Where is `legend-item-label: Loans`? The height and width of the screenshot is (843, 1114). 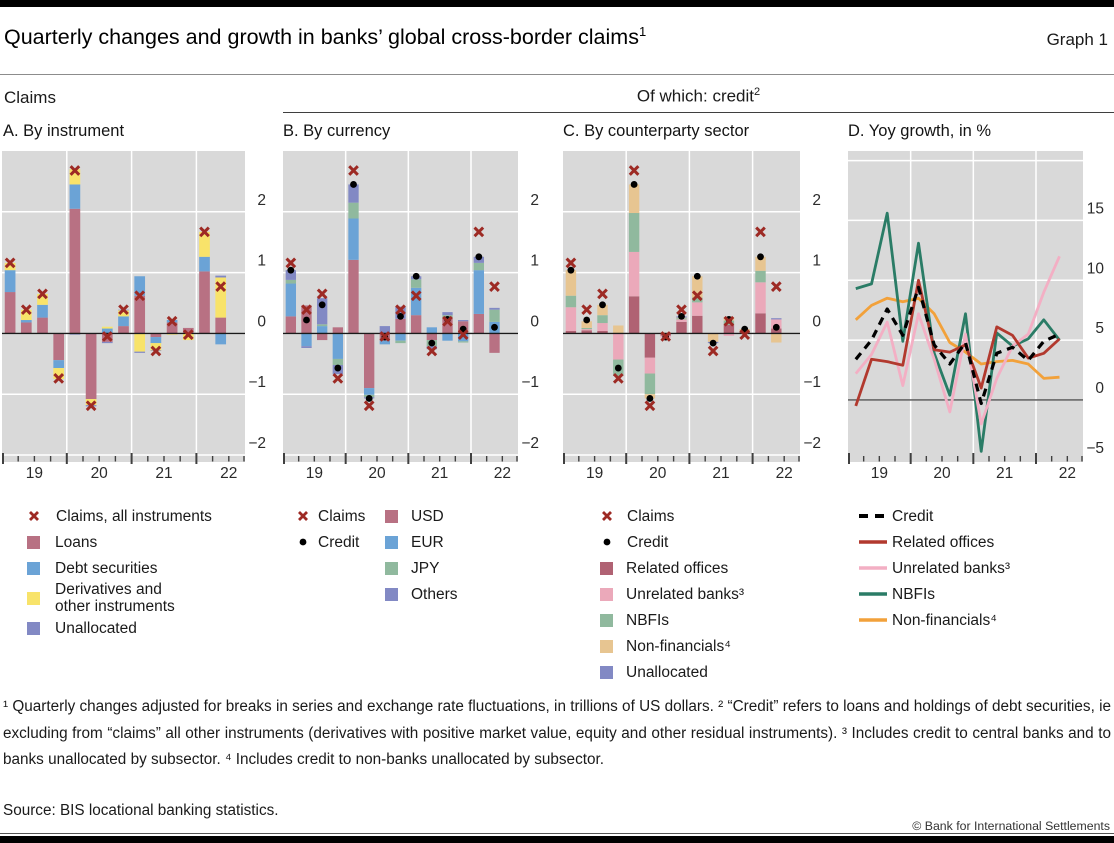 legend-item-label: Loans is located at coordinates (76, 542).